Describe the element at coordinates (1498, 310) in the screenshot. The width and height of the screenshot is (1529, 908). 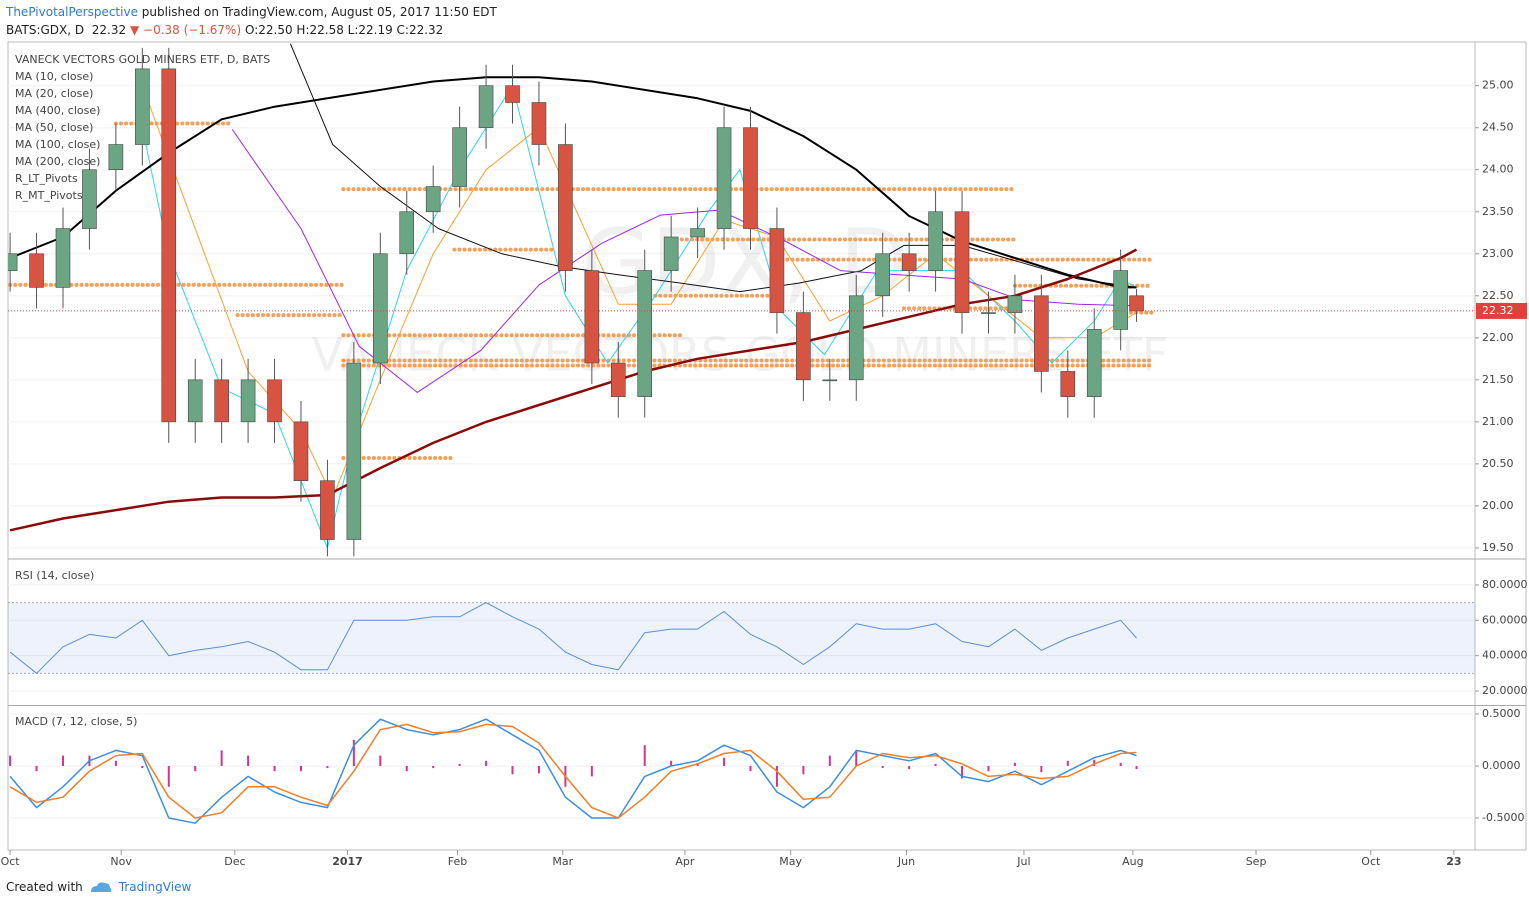
I see `last-price-label: 22.32` at that location.